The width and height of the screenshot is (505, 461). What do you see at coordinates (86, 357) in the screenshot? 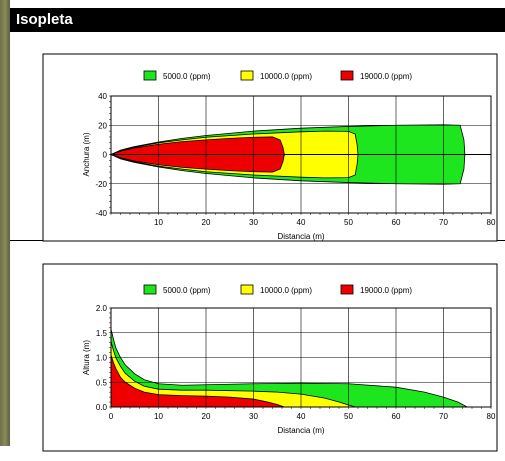
I see `y-axis-title: Altura (m)` at bounding box center [86, 357].